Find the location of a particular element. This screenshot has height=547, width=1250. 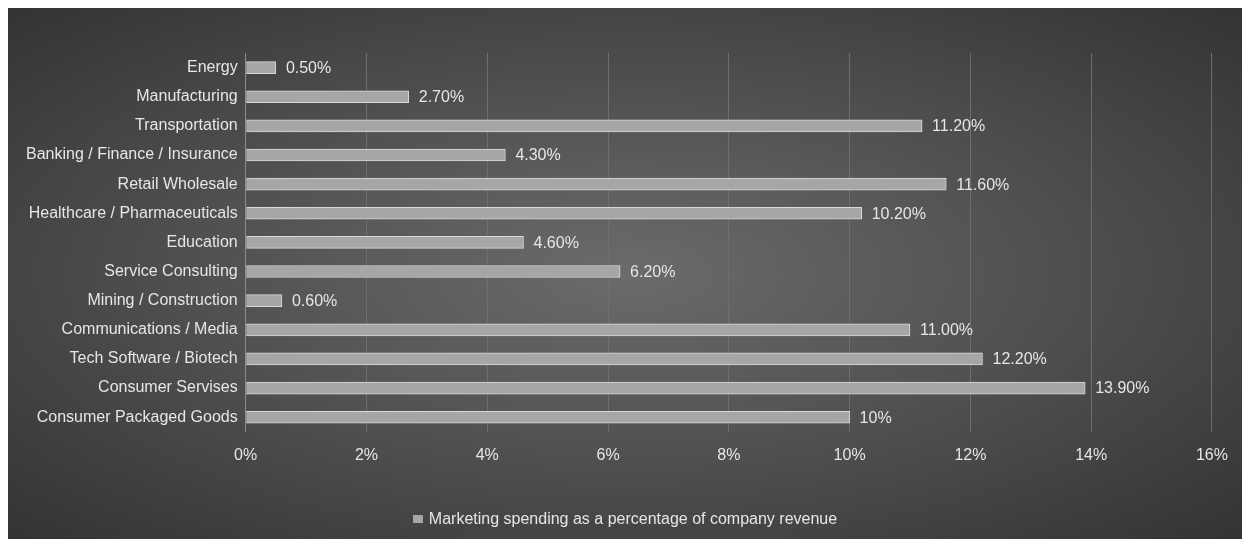

x-tick-label: 12% is located at coordinates (970, 454).